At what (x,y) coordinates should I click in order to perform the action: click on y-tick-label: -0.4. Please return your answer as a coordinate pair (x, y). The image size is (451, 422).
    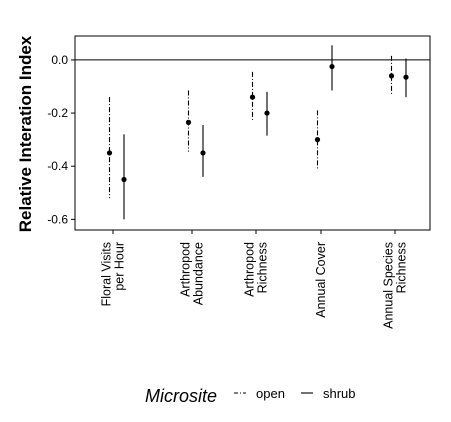
    Looking at the image, I should click on (57, 166).